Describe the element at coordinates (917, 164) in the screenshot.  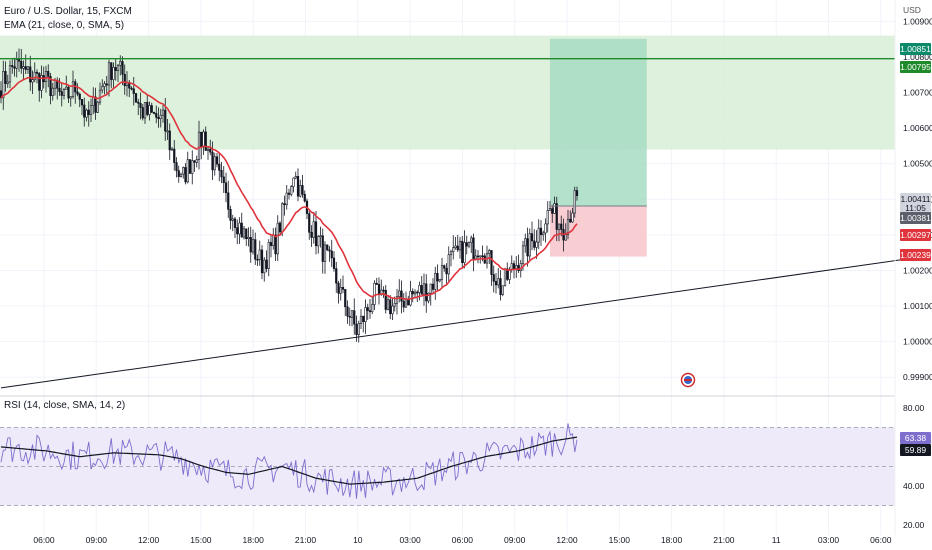
I see `price-tick-label: 1.00500` at that location.